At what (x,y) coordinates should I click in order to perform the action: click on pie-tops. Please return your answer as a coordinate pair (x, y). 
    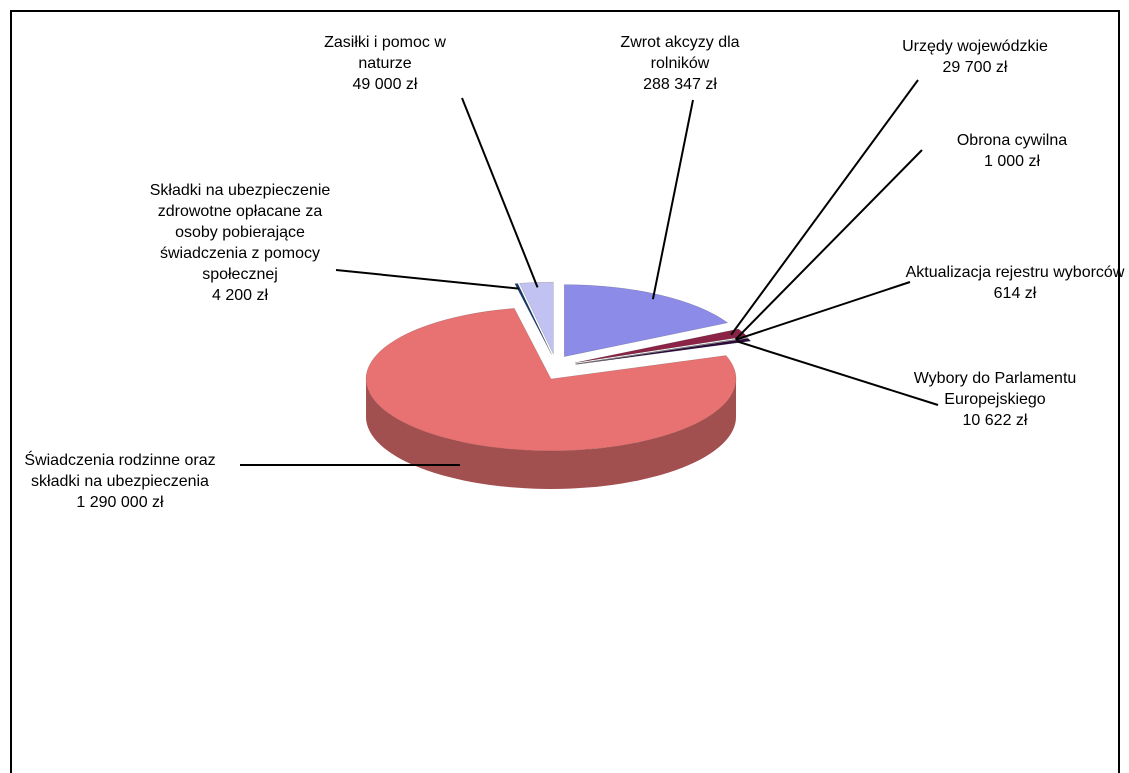
    Looking at the image, I should click on (558, 366).